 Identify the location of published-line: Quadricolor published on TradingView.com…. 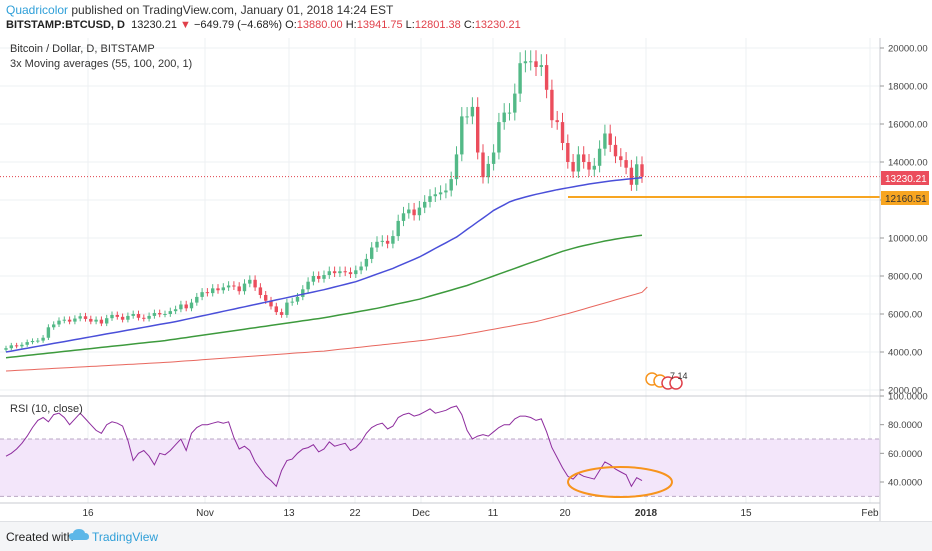
(199, 10).